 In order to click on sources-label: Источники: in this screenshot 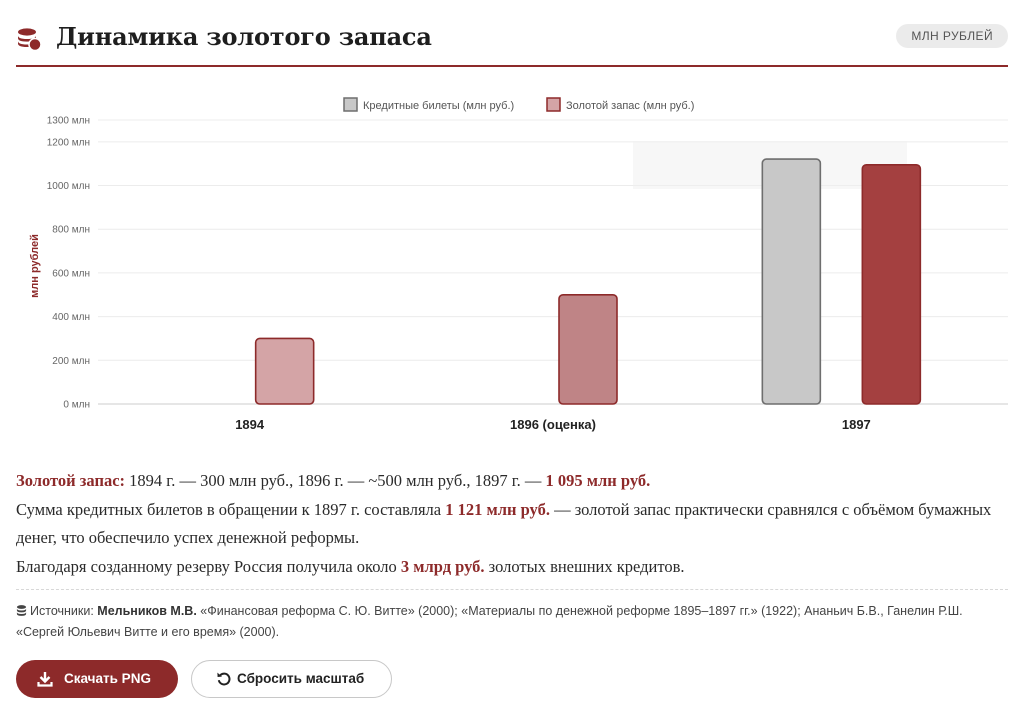, I will do `click(64, 611)`.